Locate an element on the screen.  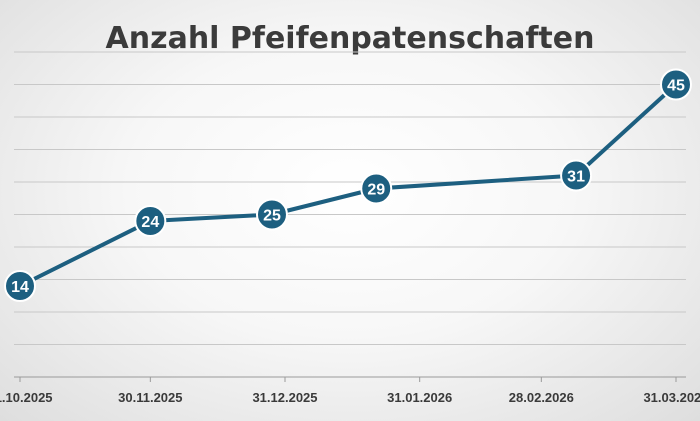
data-label: 45 is located at coordinates (676, 86).